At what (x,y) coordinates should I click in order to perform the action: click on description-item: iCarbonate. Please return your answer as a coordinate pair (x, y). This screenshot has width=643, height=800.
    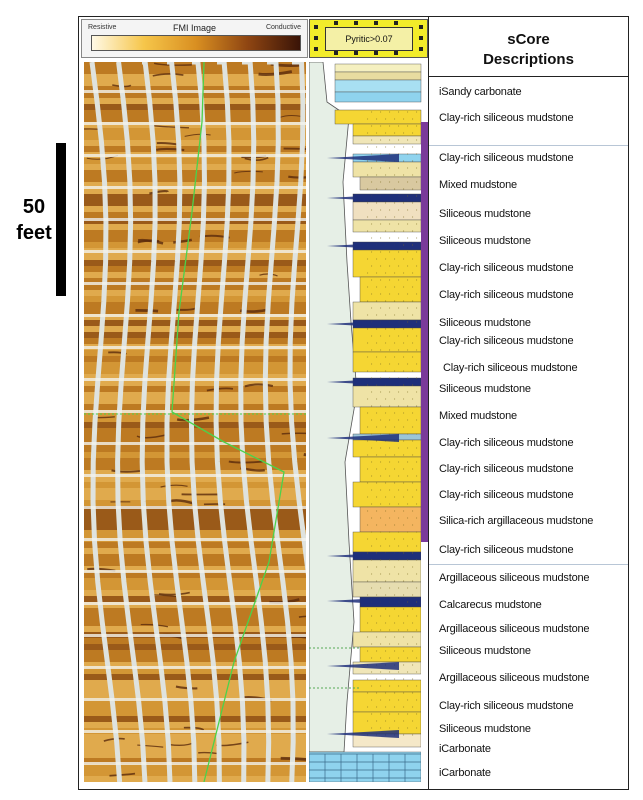
    Looking at the image, I should click on (465, 773).